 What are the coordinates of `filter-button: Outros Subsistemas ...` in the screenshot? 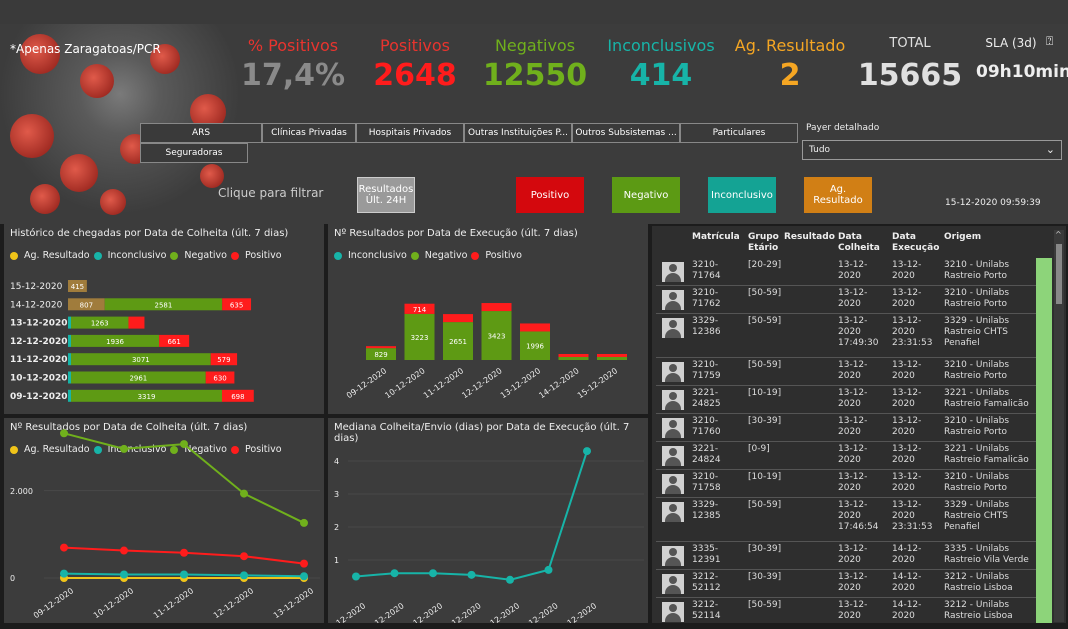 It's located at (626, 133).